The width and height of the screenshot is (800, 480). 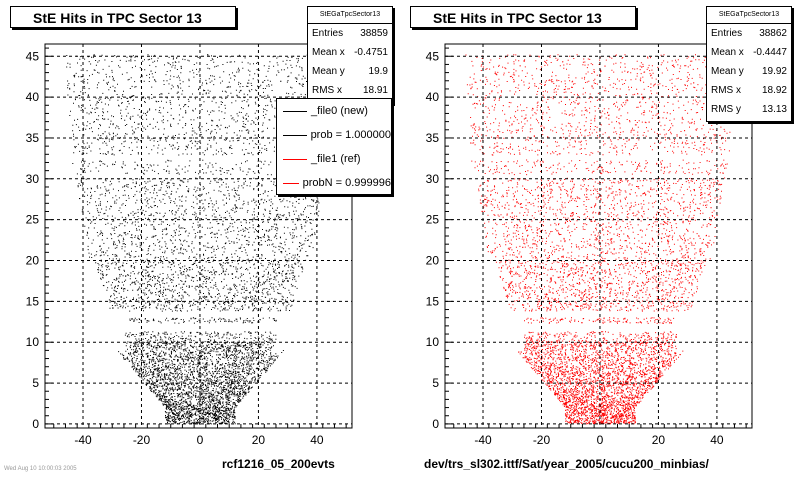 I want to click on legend-label: _file1 (ref), so click(x=336, y=159).